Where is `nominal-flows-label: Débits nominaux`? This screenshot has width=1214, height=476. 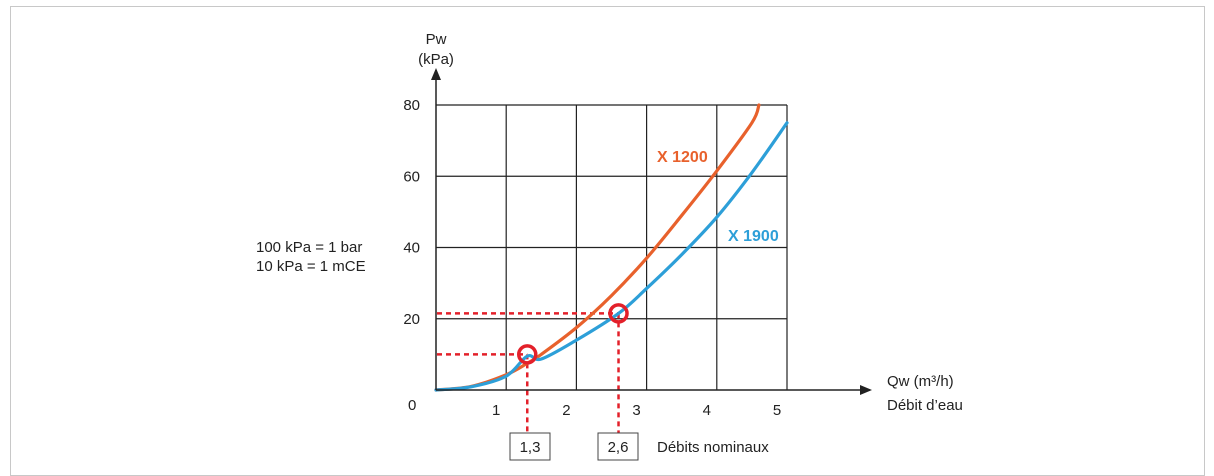 nominal-flows-label: Débits nominaux is located at coordinates (713, 447).